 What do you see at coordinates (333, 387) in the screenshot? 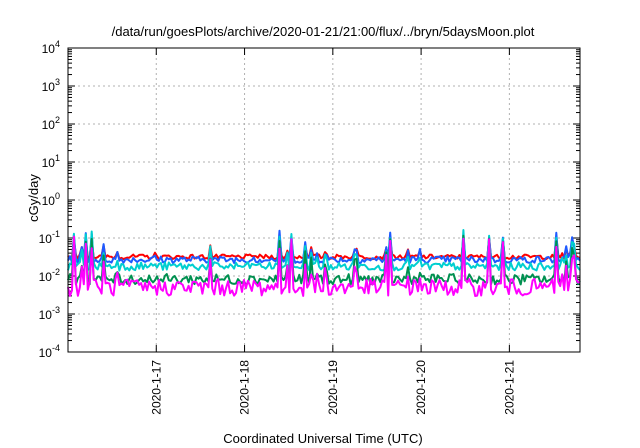
I see `x-tick-label: 2020-1-19` at bounding box center [333, 387].